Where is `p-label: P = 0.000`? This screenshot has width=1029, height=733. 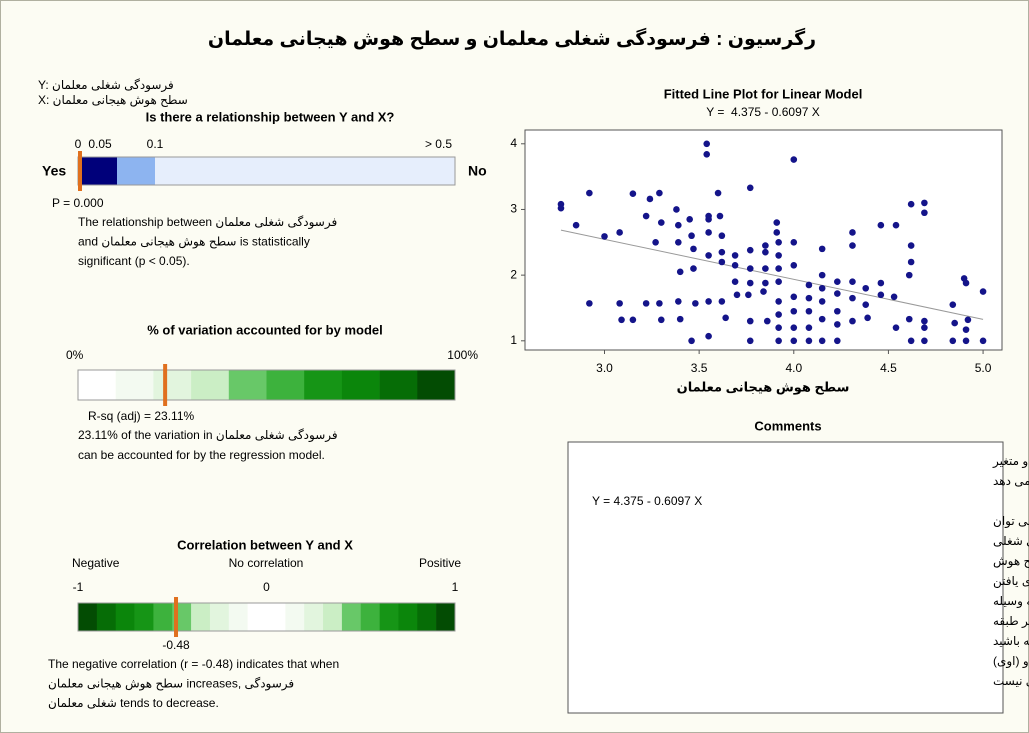 p-label: P = 0.000 is located at coordinates (78, 203).